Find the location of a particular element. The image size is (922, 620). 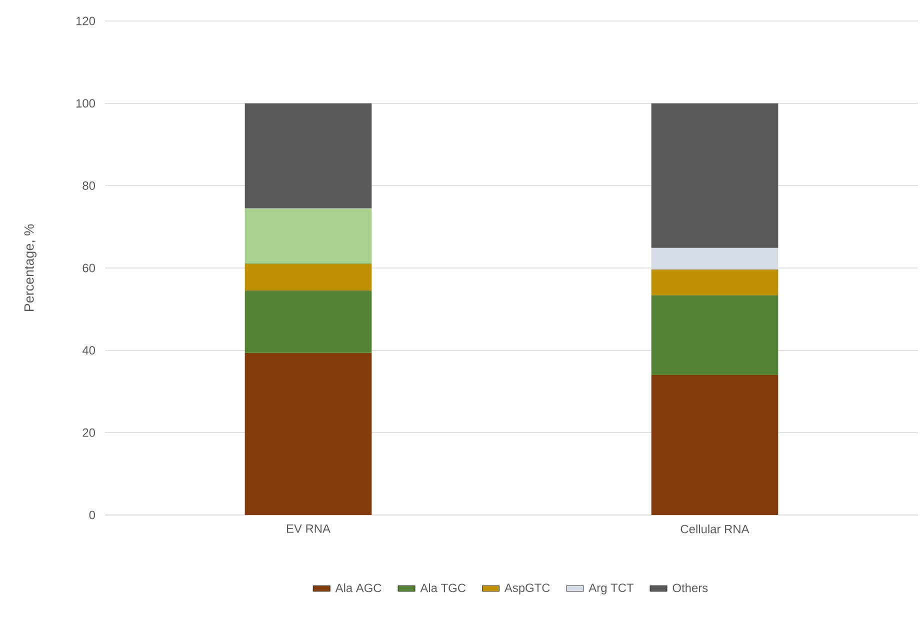

x-tick-label: Cellular RNA is located at coordinates (715, 529).